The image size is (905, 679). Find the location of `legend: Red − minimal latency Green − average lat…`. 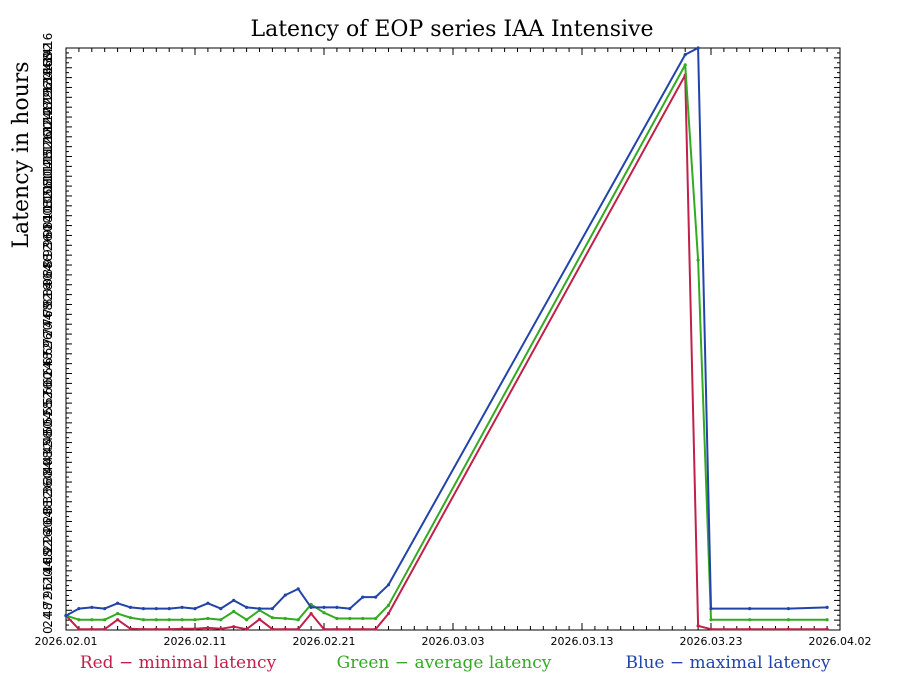

legend: Red − minimal latency Green − average lat… is located at coordinates (455, 663).